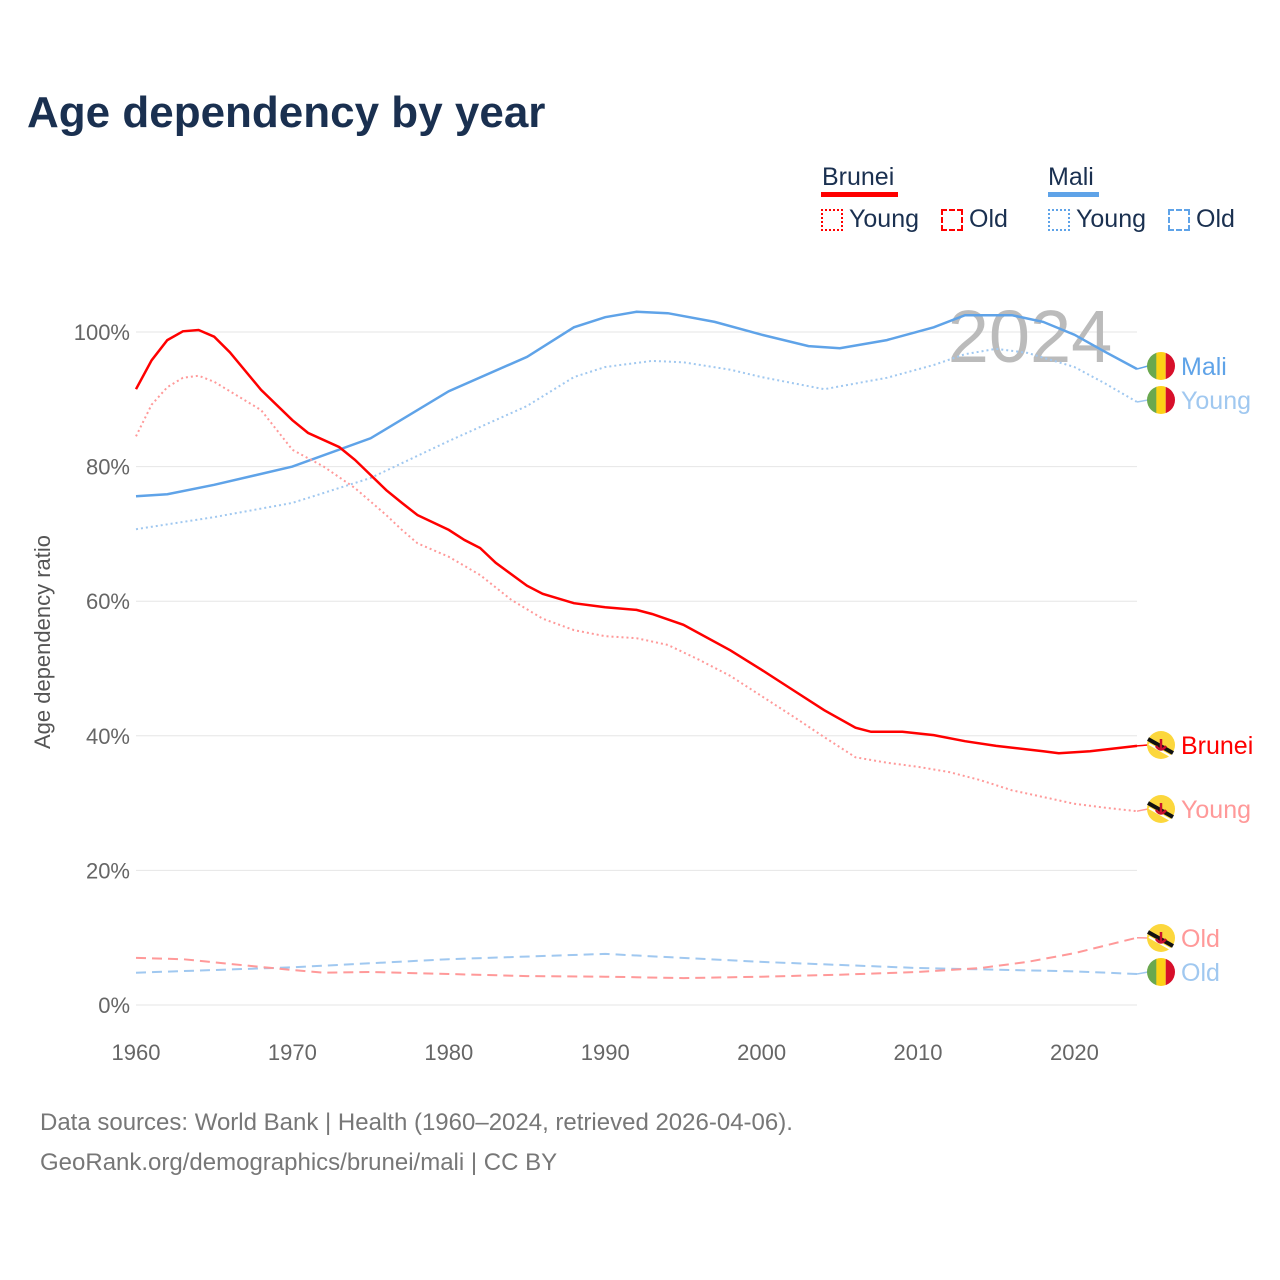  I want to click on y-tick-label: 100%, so click(102, 332).